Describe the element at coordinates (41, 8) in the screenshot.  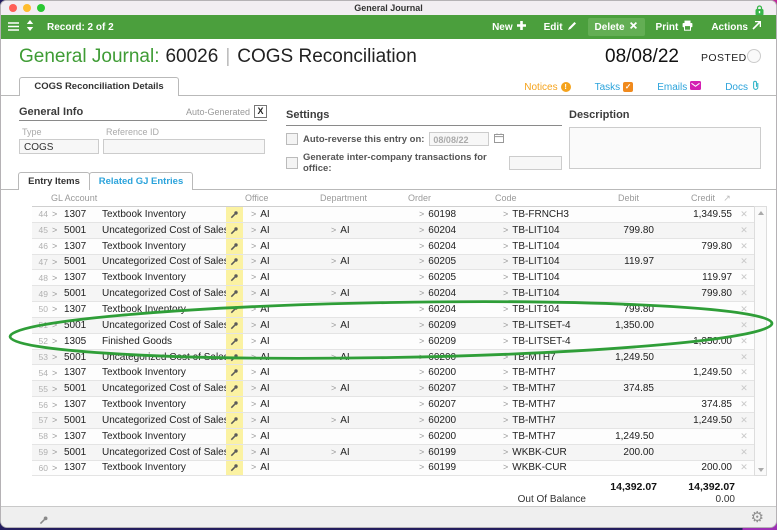
I see `zoom-window-icon` at that location.